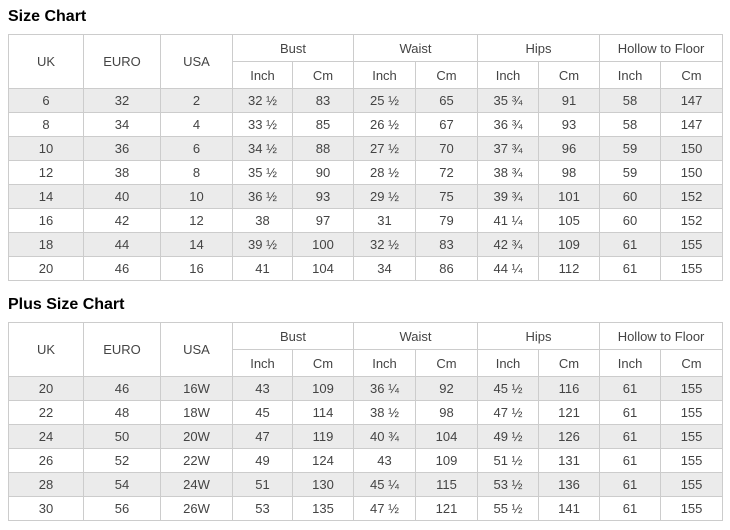 The width and height of the screenshot is (730, 530). What do you see at coordinates (262, 196) in the screenshot?
I see `table-cell: 36 ½` at bounding box center [262, 196].